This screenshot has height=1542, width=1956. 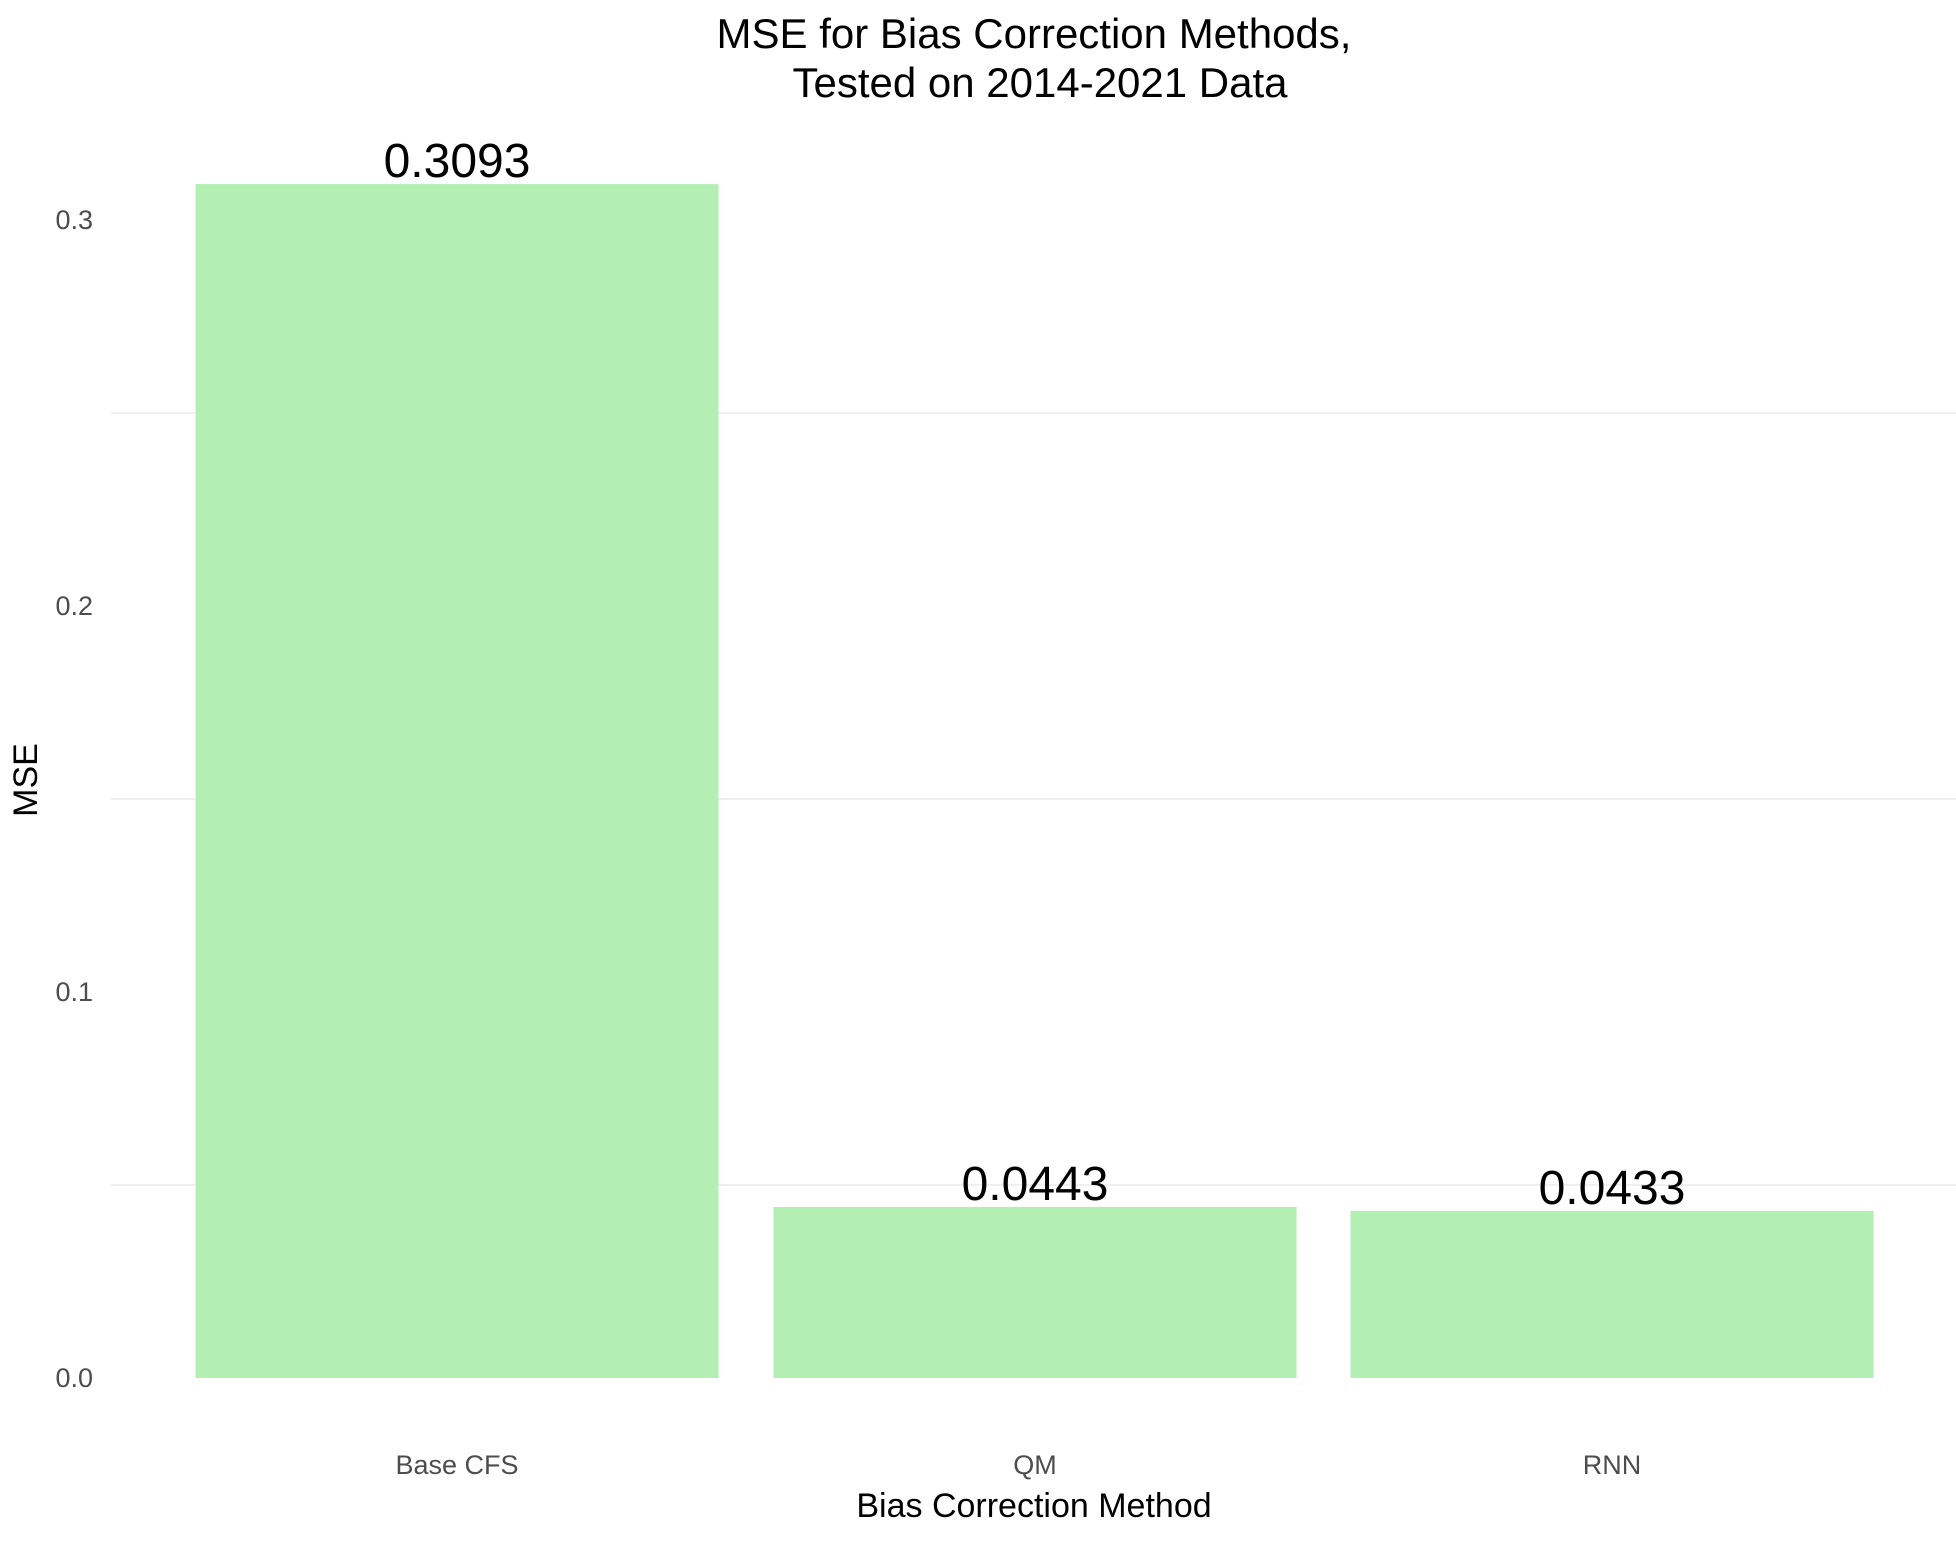 What do you see at coordinates (74, 1378) in the screenshot?
I see `y-tick-label: 0.0` at bounding box center [74, 1378].